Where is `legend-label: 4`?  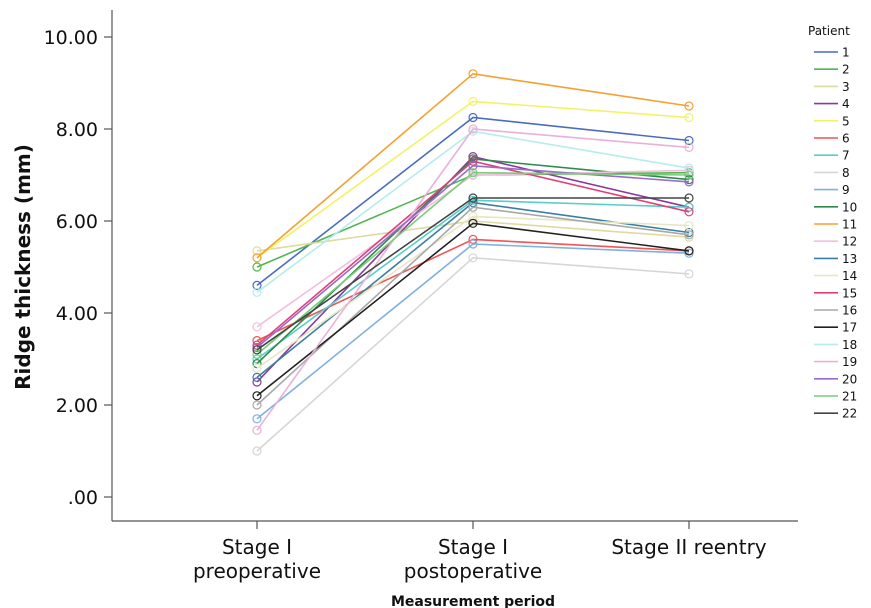 legend-label: 4 is located at coordinates (846, 104).